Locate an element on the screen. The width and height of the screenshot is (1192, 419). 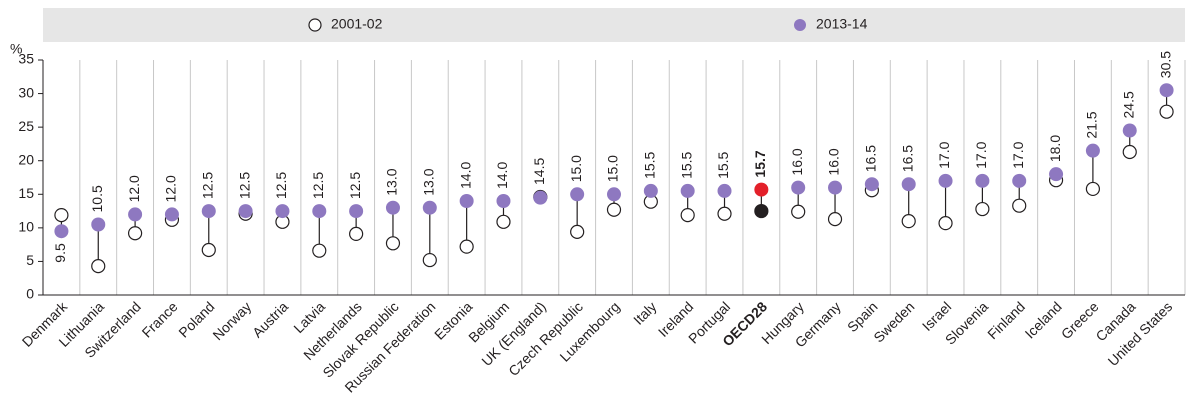
x-tick-label: Sweden is located at coordinates (893, 321).